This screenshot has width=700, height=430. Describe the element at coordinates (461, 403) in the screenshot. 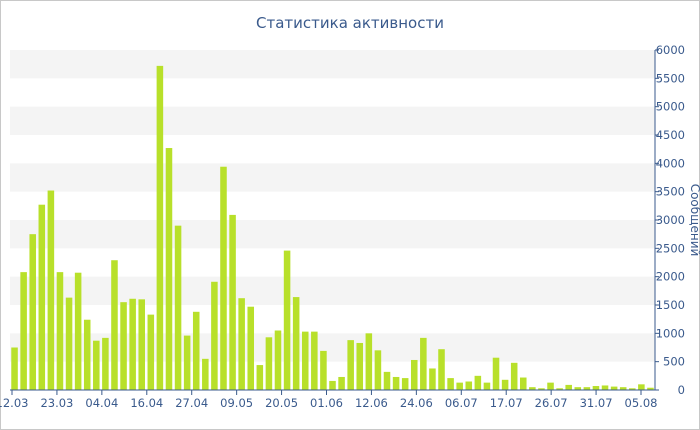

I see `x-tick-label: 06.07` at that location.